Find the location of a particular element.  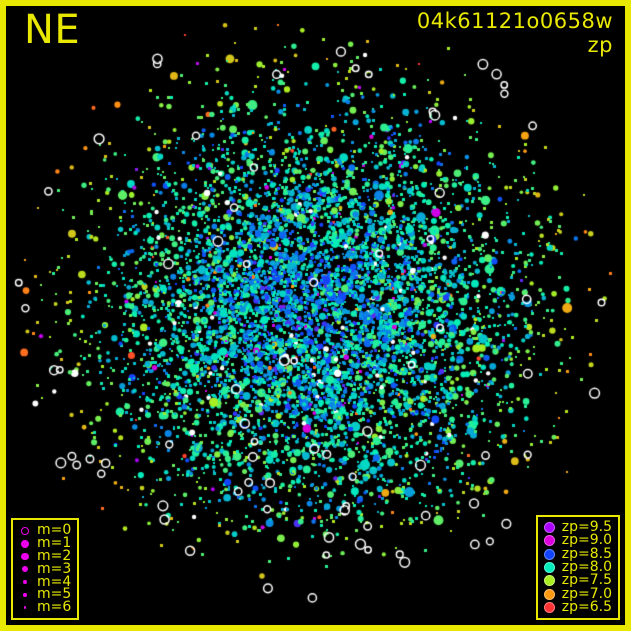

magnitude-legend: m=0 m=1 m=2 m=3 m=4 m=5 m=6 is located at coordinates (45, 569).